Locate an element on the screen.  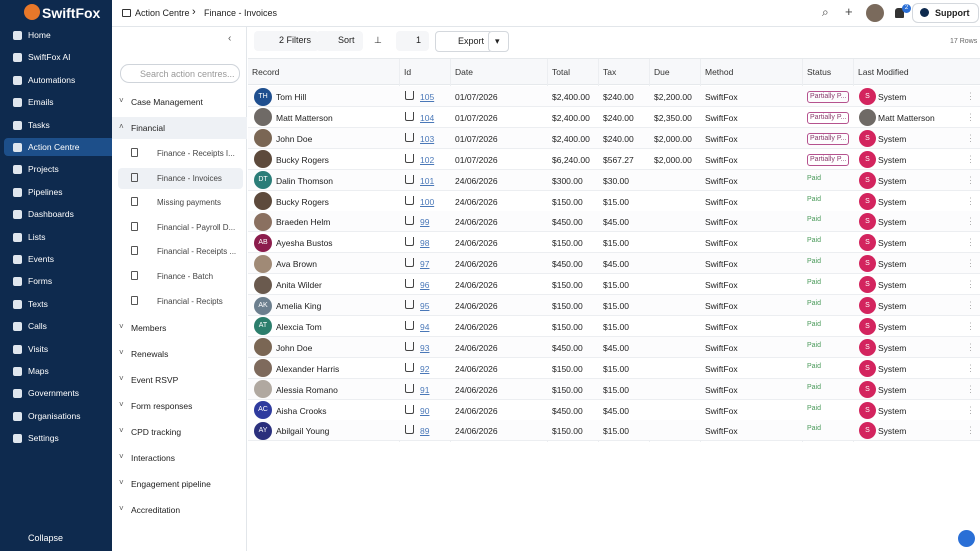
cell-id: 99 is located at coordinates (425, 222).